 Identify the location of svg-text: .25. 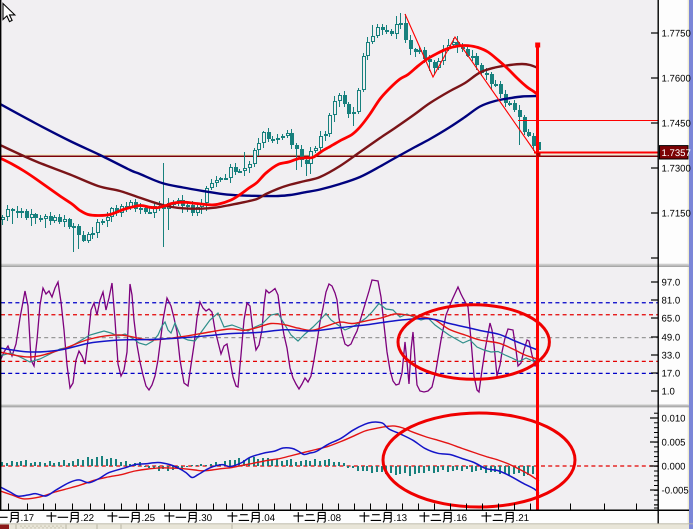
(149, 518).